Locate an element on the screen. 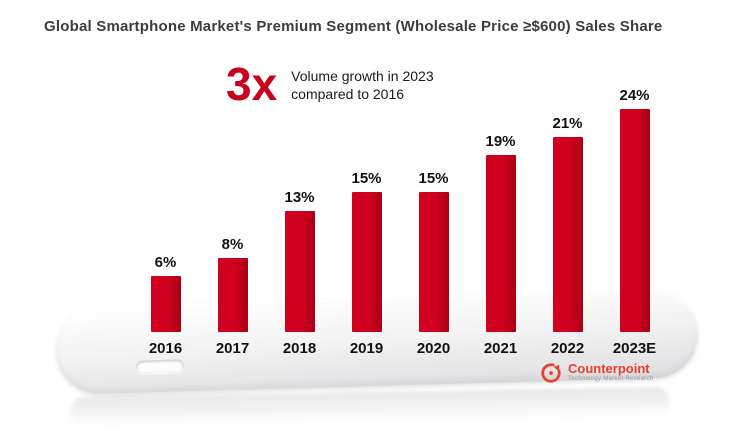 This screenshot has height=432, width=742. bar-column: 21% 2022 is located at coordinates (567, 215).